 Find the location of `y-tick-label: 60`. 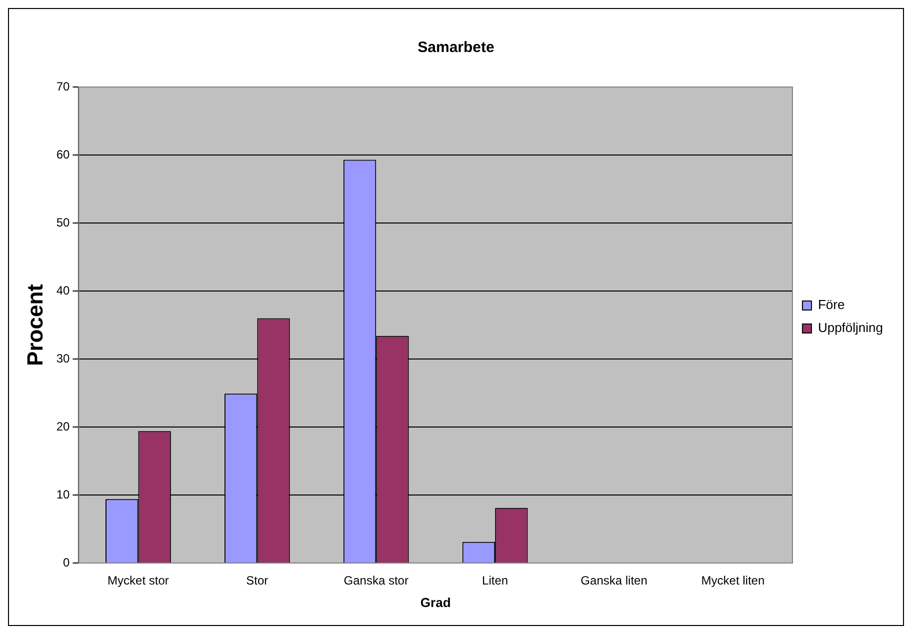

y-tick-label: 60 is located at coordinates (63, 154).